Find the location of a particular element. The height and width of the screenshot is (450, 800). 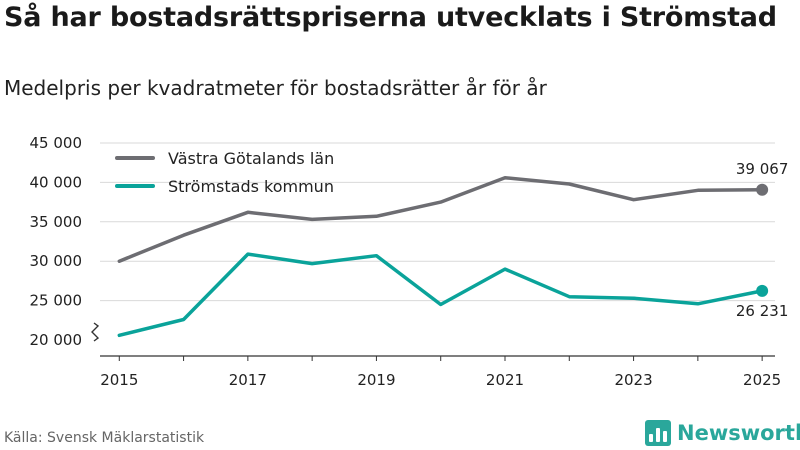

x-tick-label: 2025 is located at coordinates (762, 380).